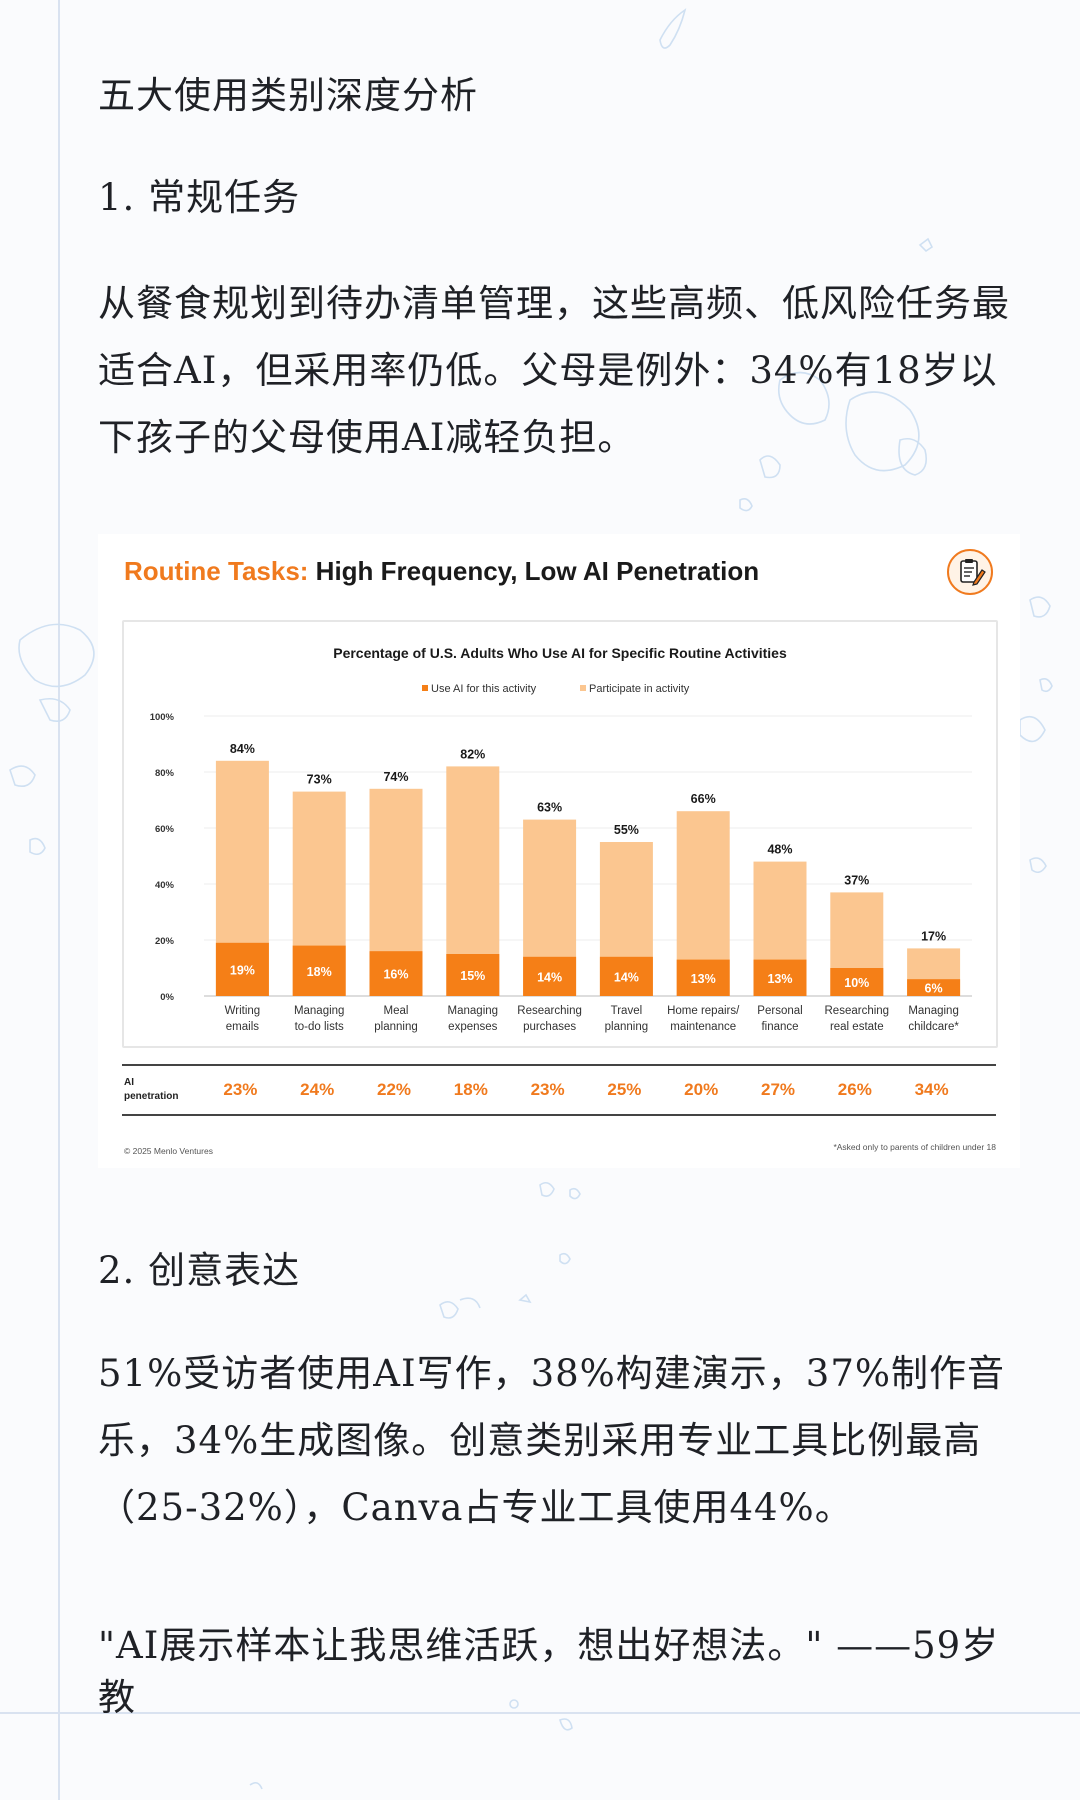  Describe the element at coordinates (549, 1027) in the screenshot. I see `category-label: purchases` at that location.